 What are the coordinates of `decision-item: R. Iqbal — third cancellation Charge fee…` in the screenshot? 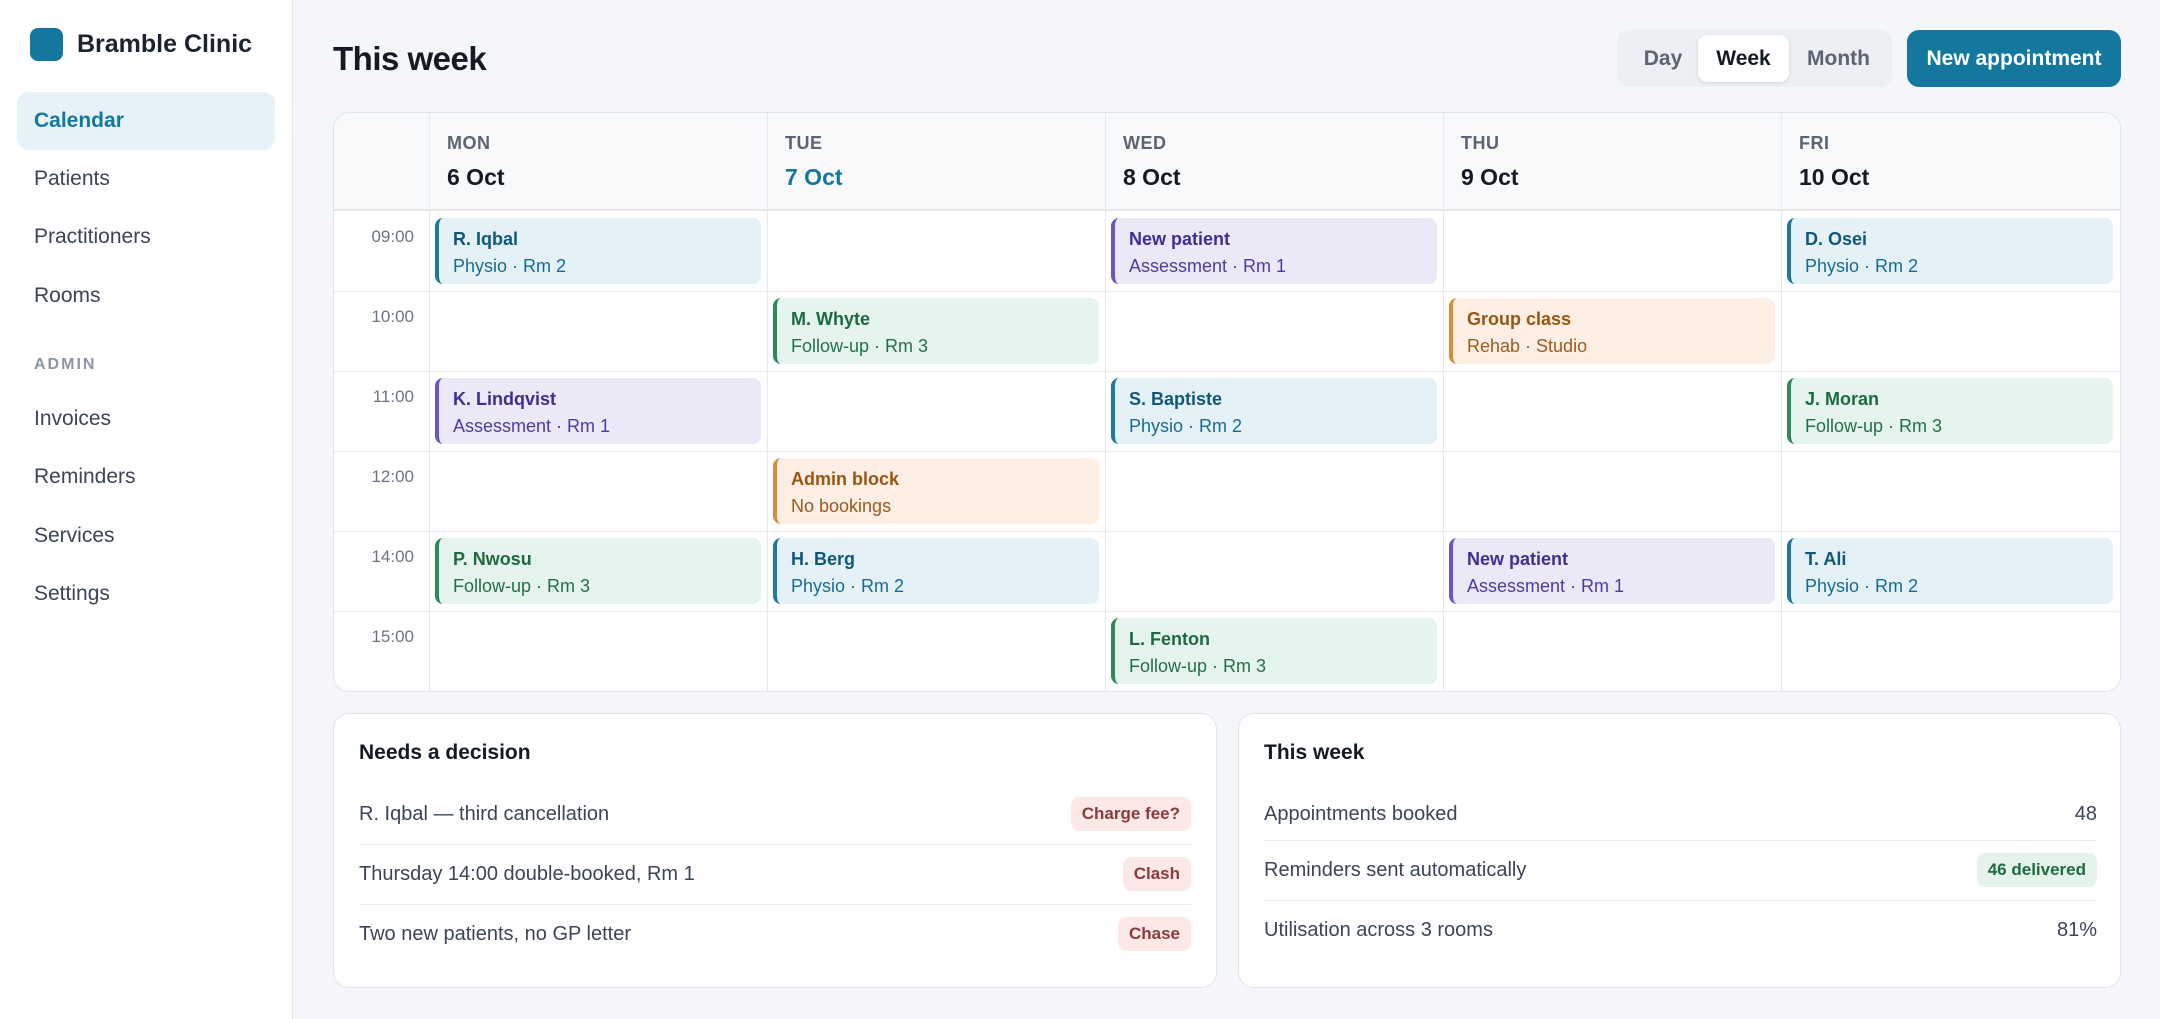 It's located at (775, 814).